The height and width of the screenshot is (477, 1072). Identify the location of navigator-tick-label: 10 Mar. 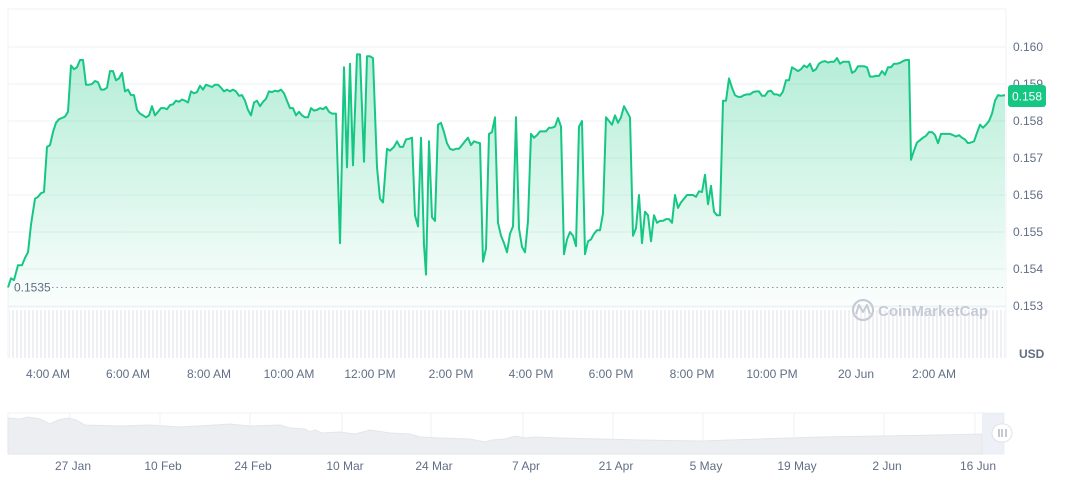
(344, 466).